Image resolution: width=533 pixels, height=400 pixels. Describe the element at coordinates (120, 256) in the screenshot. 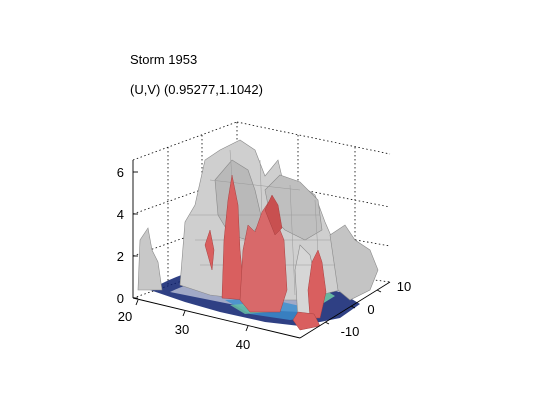

I see `z-tick-2: 2` at that location.